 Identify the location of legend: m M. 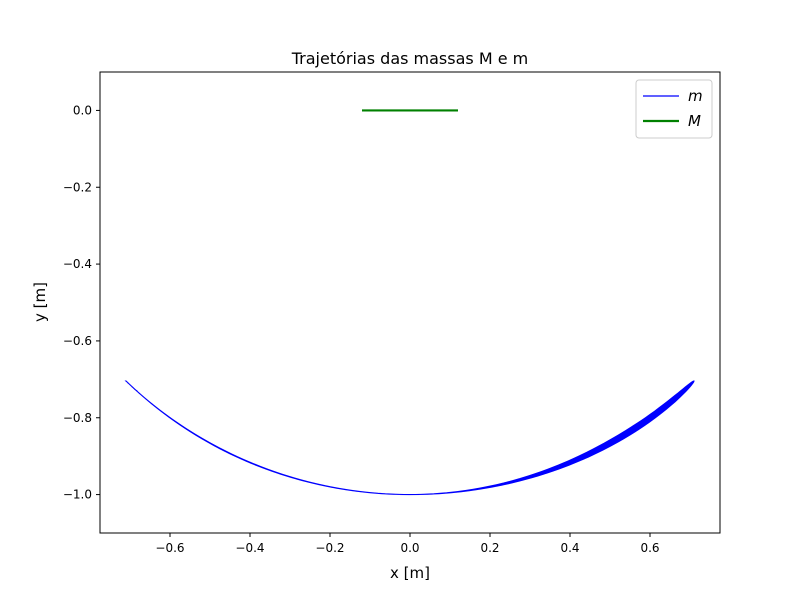
(674, 109).